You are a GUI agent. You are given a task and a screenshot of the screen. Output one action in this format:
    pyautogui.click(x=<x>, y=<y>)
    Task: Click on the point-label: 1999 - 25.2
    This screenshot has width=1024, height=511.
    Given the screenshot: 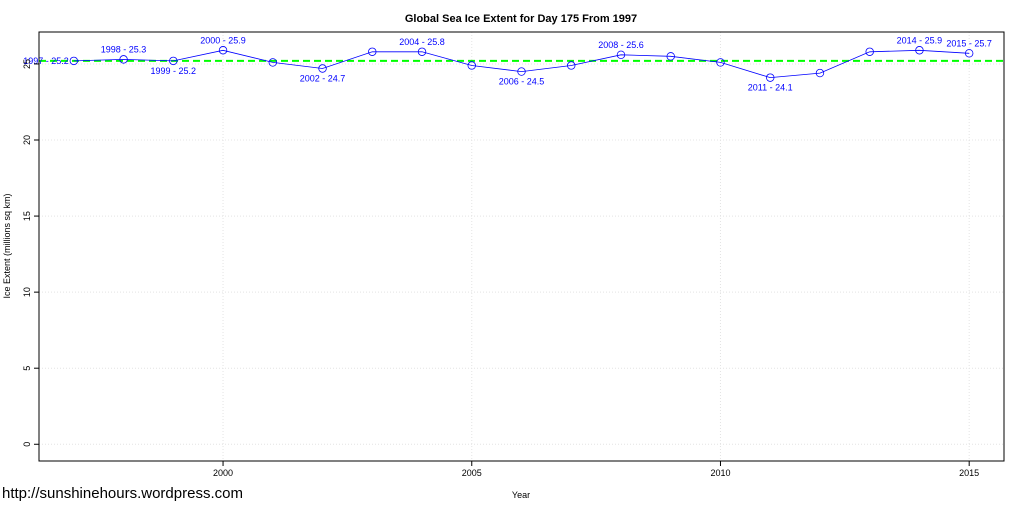 What is the action you would take?
    pyautogui.click(x=174, y=71)
    